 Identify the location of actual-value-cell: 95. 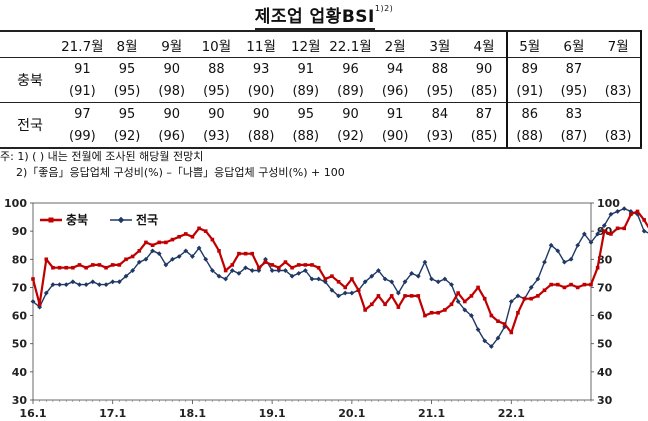
(306, 114).